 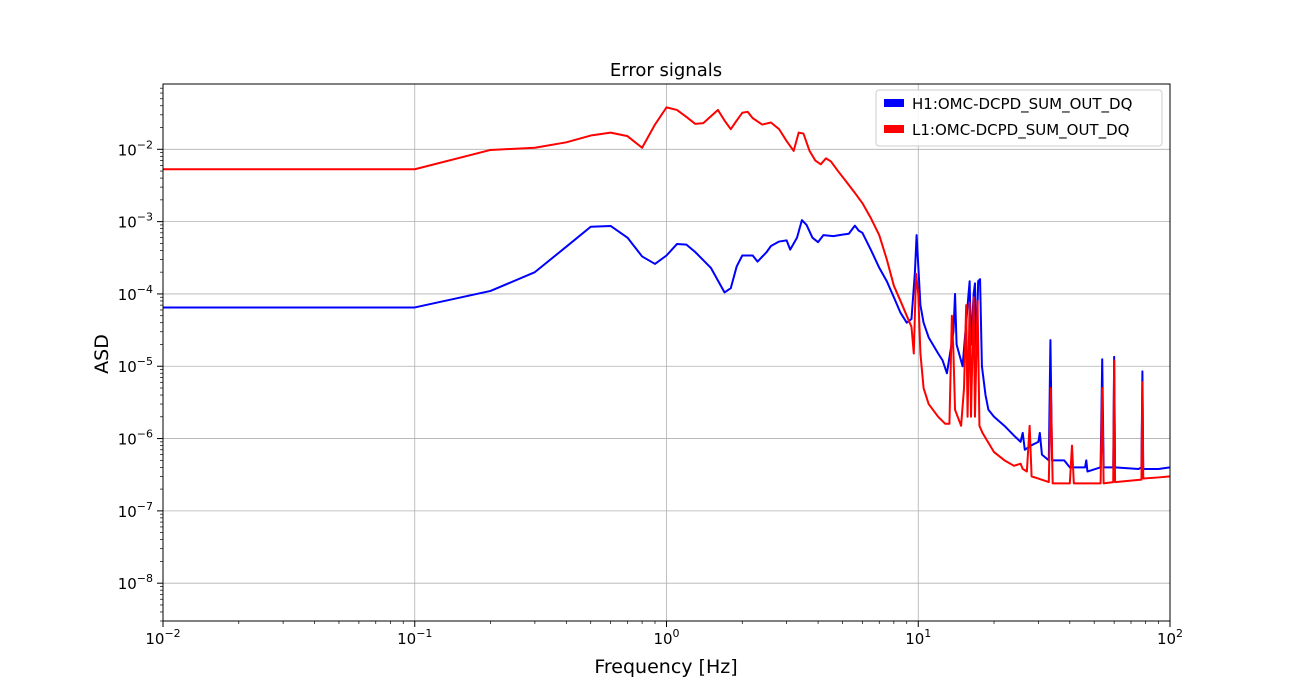 What do you see at coordinates (162, 637) in the screenshot?
I see `x-tick-label: 10⁻²` at bounding box center [162, 637].